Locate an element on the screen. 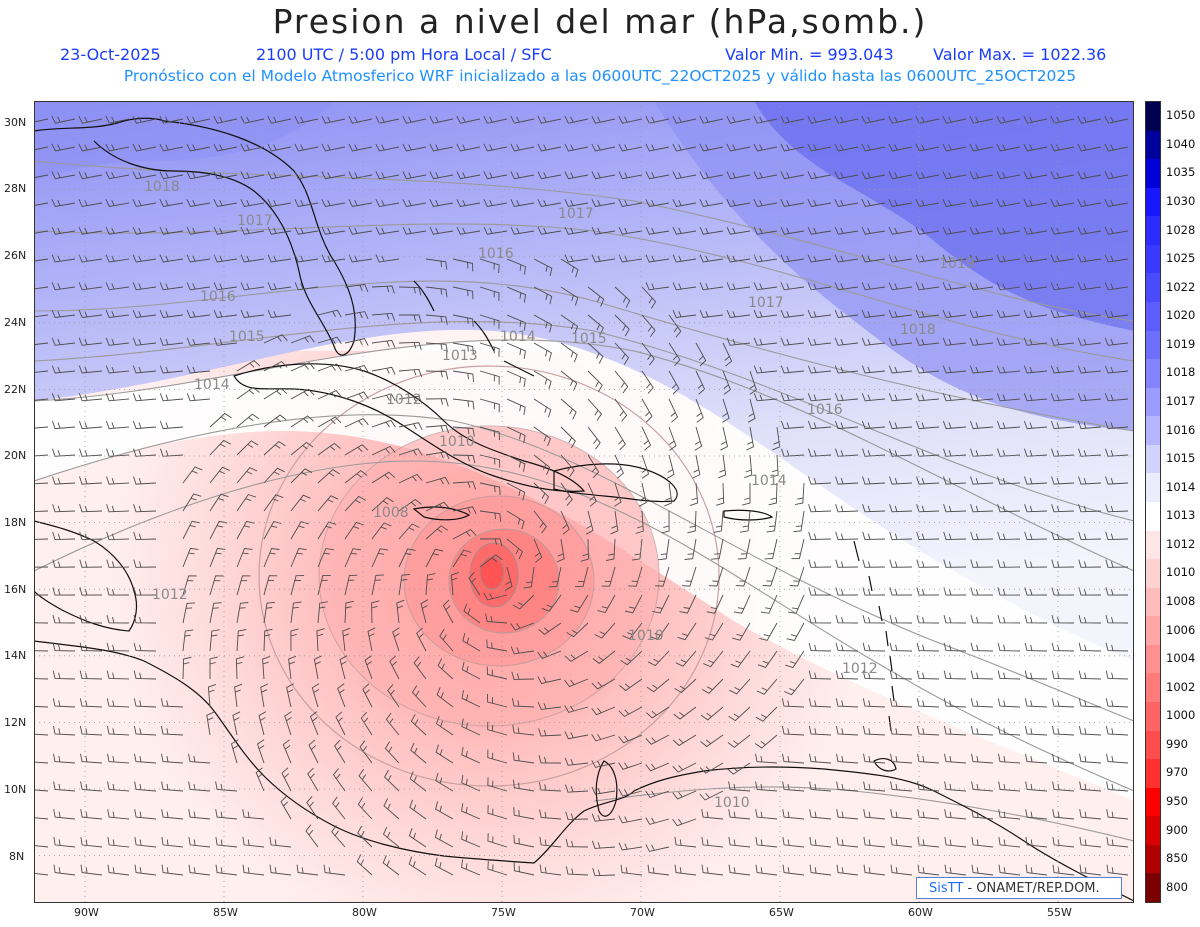  isobar-label: 1016 is located at coordinates (825, 410).